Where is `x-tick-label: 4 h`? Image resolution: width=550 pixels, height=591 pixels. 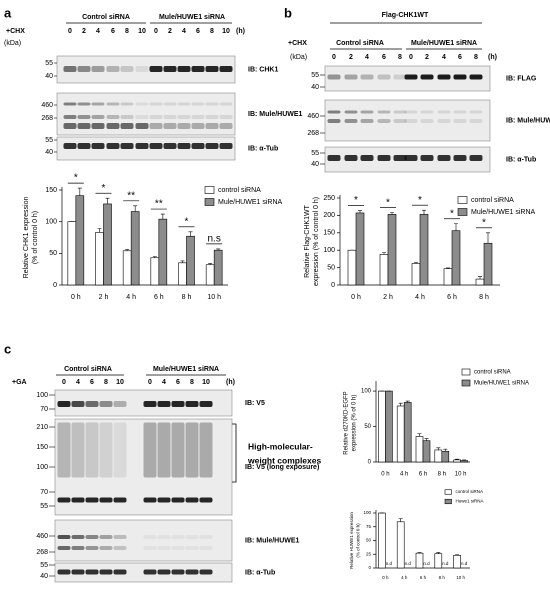 x-tick-label: 4 h is located at coordinates (131, 297).